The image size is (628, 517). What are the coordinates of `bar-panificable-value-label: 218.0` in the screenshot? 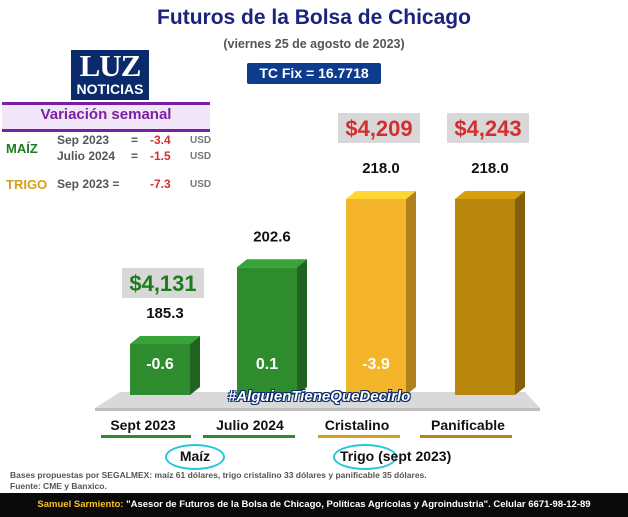 It's located at (490, 168).